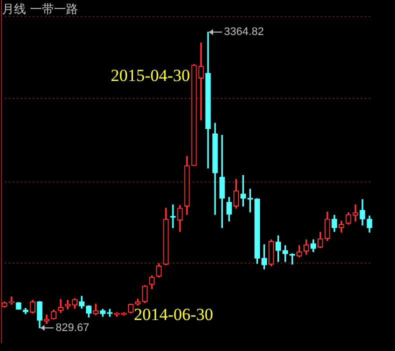 This screenshot has height=351, width=395. I want to click on text: 829.67, so click(73, 328).